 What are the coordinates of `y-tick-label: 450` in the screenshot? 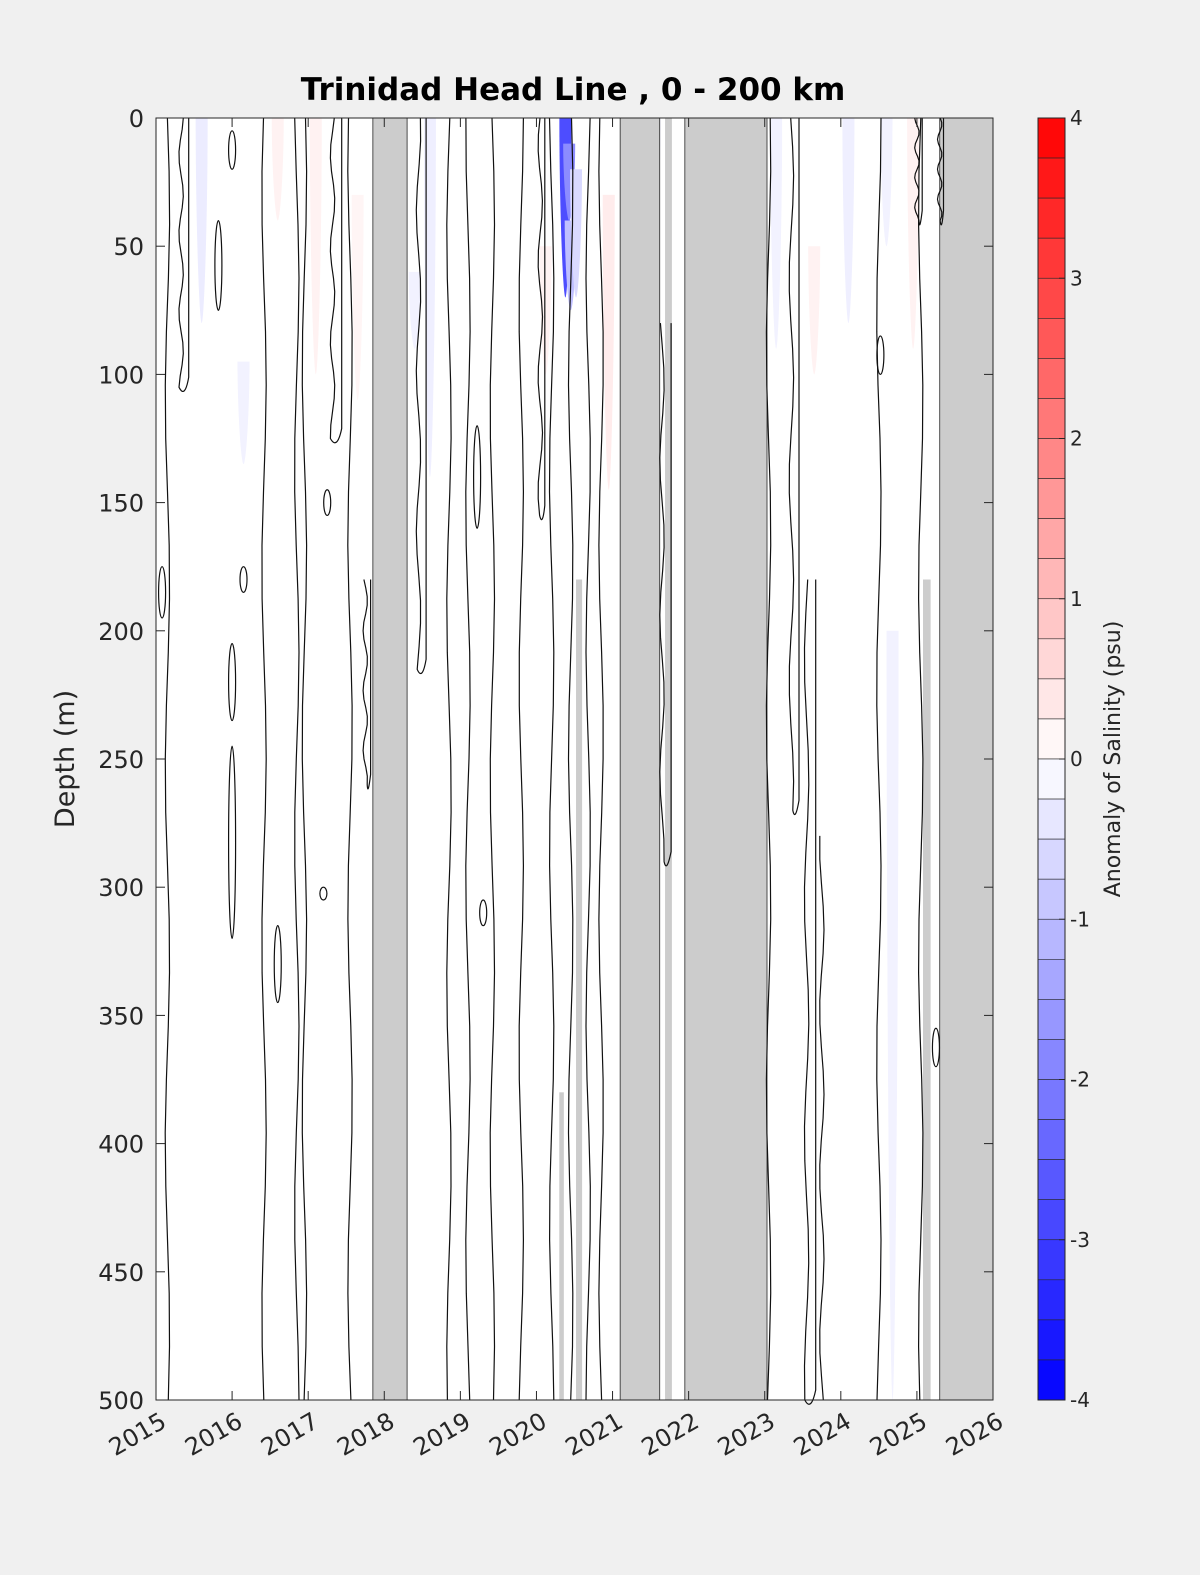 It's located at (121, 1273).